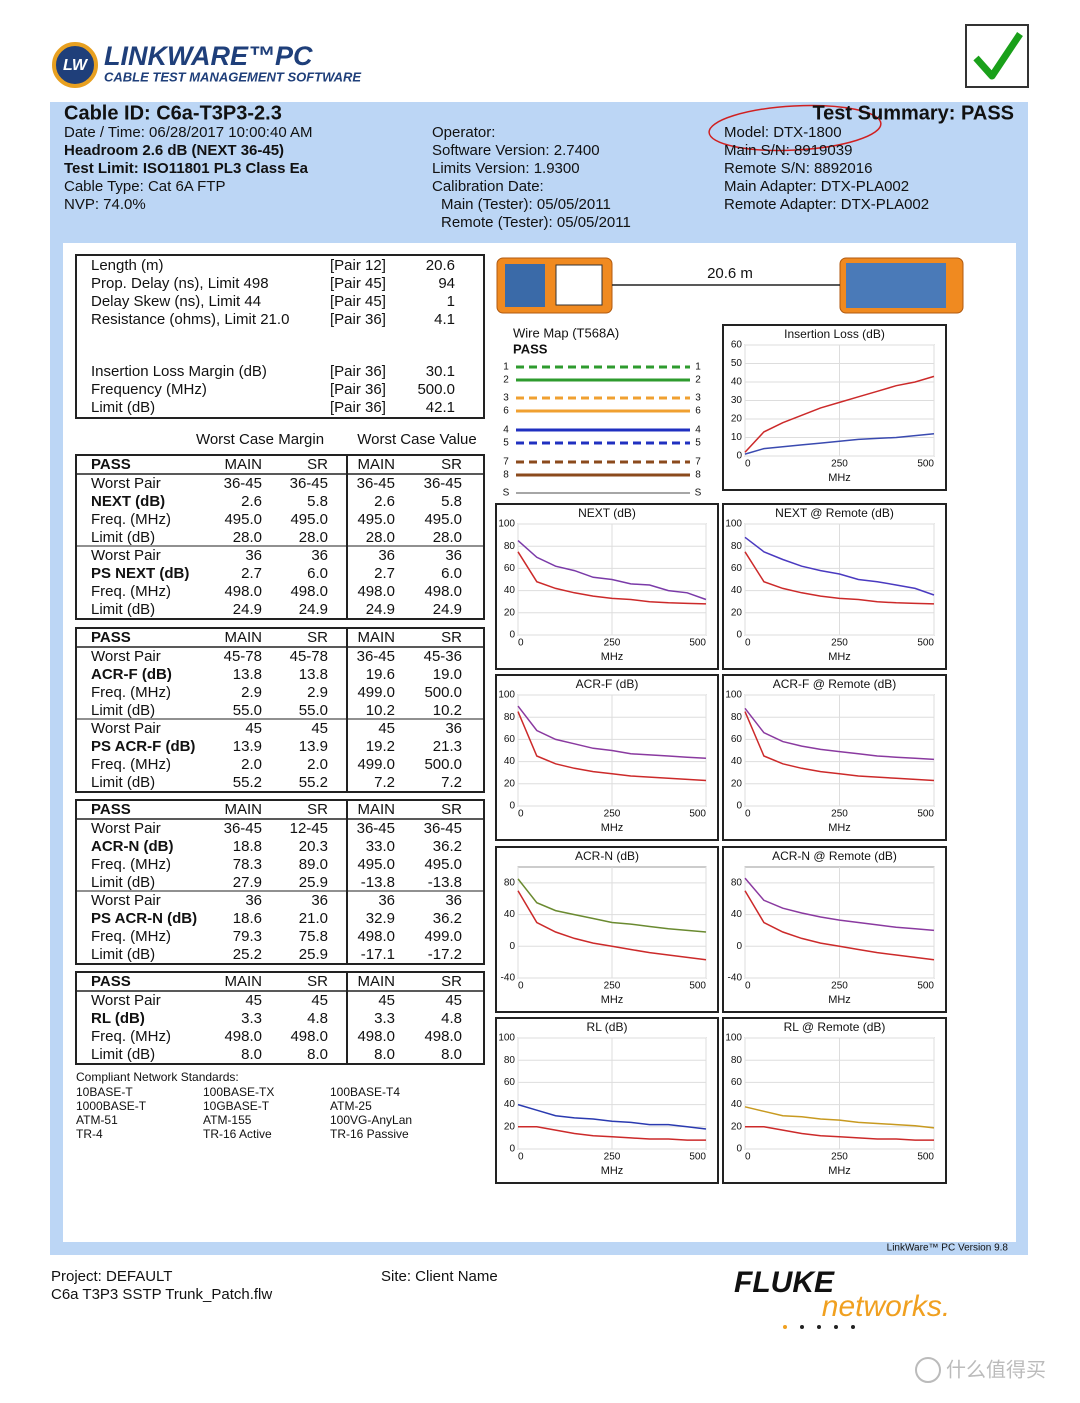  Describe the element at coordinates (506, 430) in the screenshot. I see `pin-left: 4` at that location.